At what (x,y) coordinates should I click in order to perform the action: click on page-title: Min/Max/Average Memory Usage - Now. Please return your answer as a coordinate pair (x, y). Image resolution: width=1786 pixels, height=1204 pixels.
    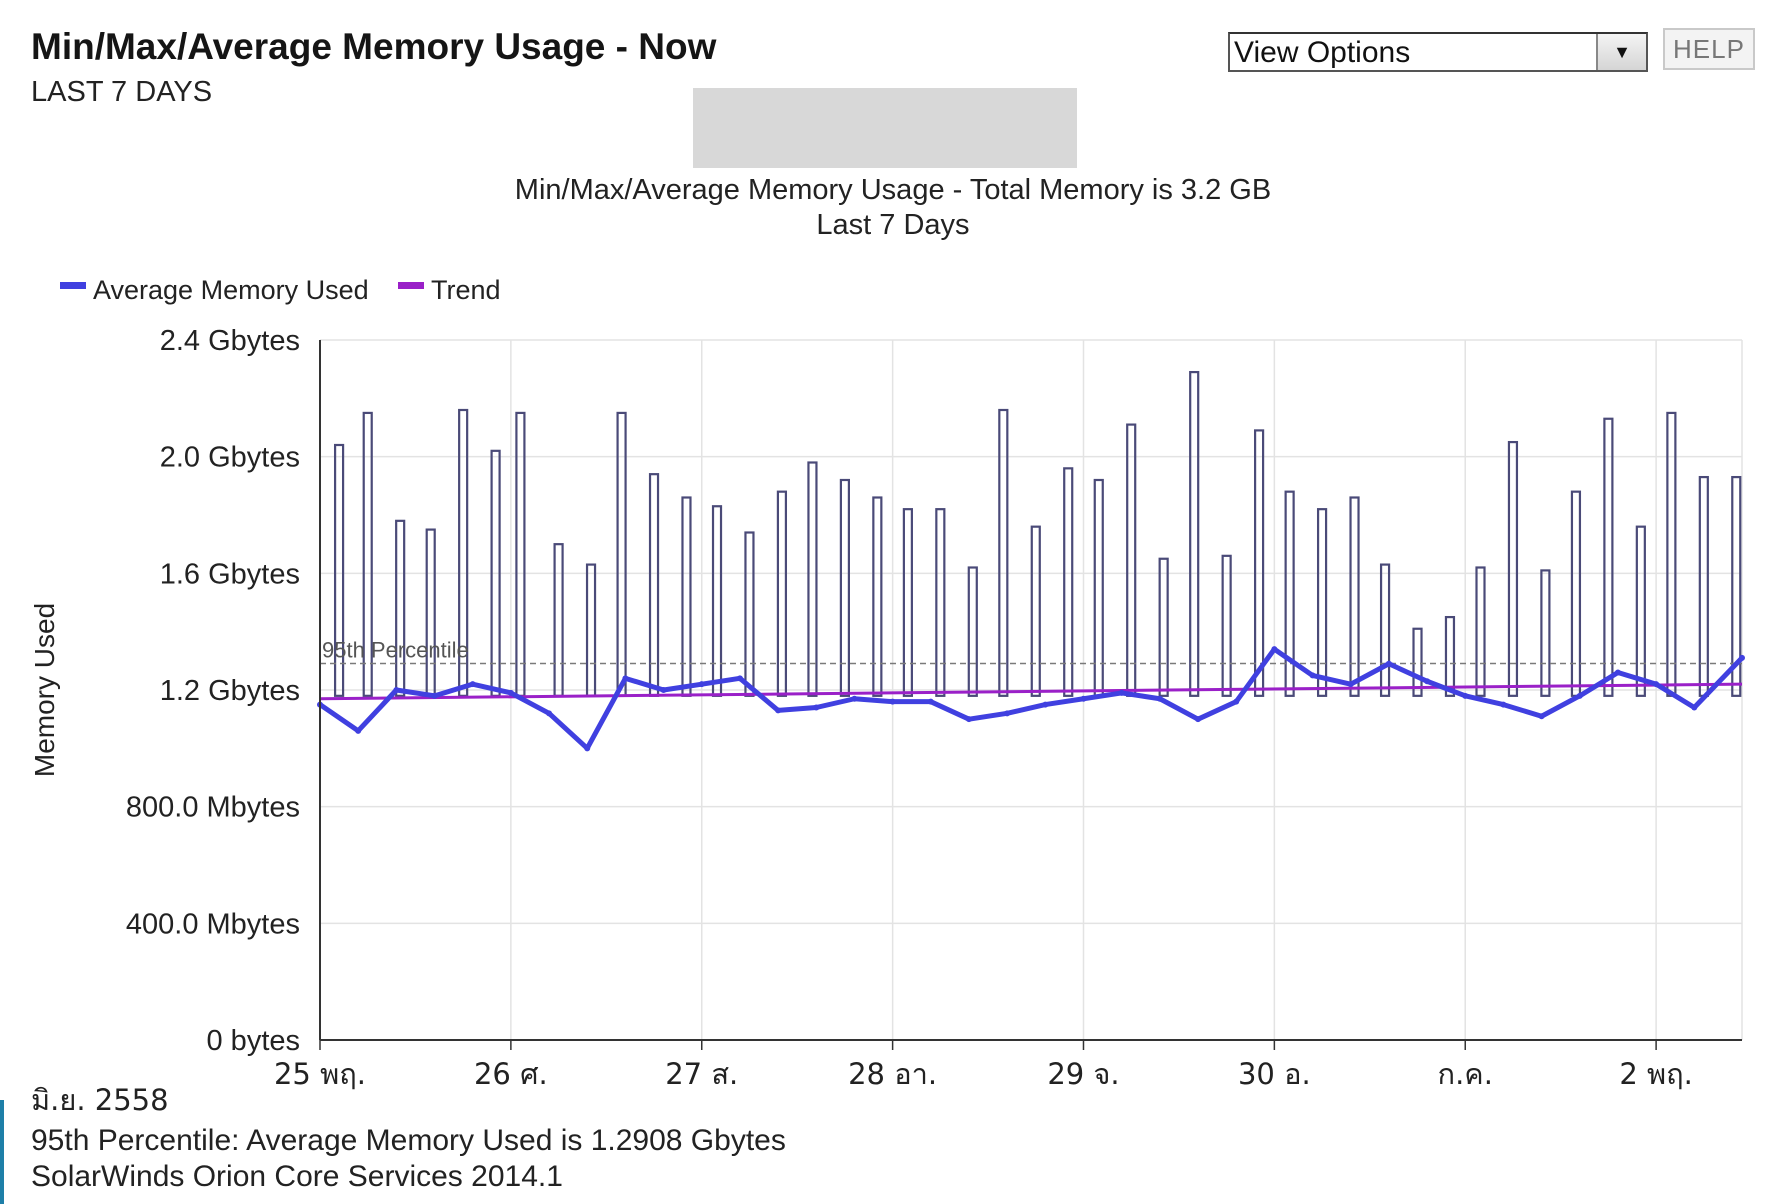
    Looking at the image, I should click on (374, 46).